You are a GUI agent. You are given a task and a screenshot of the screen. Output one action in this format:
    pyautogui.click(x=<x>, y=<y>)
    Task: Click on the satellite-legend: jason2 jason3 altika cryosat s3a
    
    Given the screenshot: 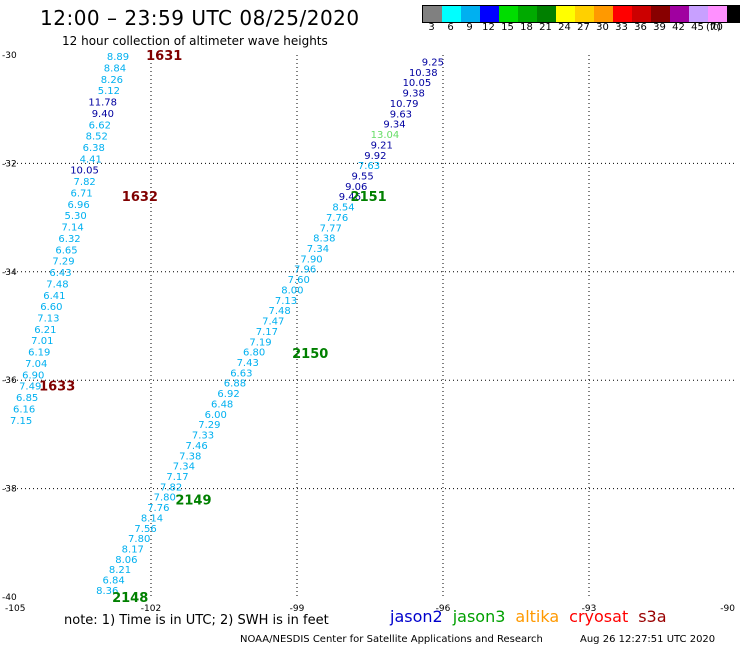 What is the action you would take?
    pyautogui.click(x=533, y=616)
    